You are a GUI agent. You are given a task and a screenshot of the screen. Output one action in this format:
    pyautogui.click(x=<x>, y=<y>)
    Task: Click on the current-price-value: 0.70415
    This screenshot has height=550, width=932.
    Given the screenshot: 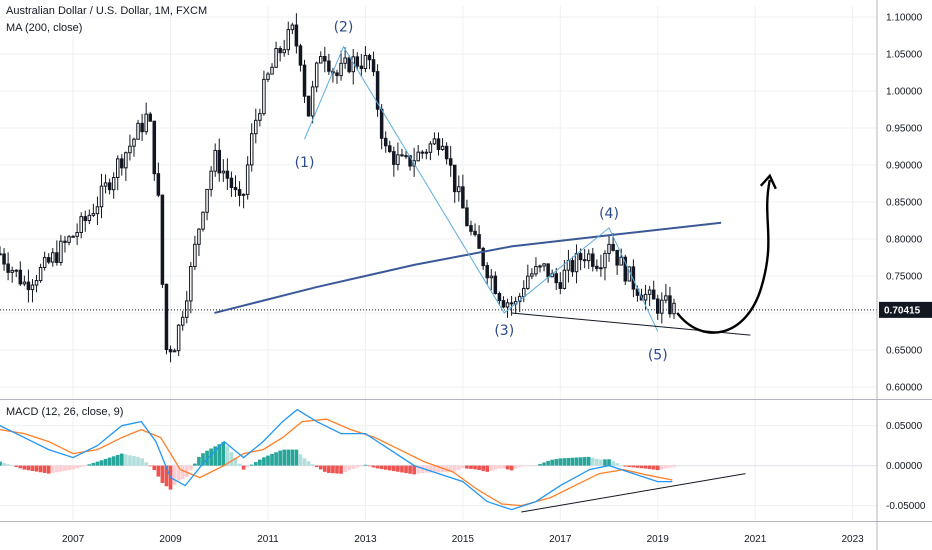 What is the action you would take?
    pyautogui.click(x=902, y=310)
    